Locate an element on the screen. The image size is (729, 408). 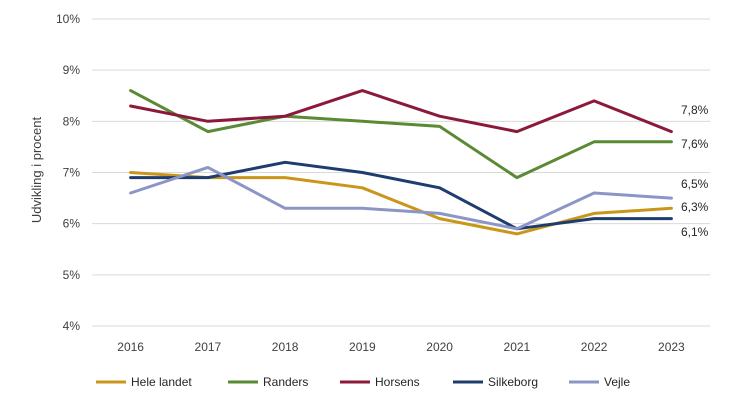
x-tick-label: 2019 is located at coordinates (362, 347).